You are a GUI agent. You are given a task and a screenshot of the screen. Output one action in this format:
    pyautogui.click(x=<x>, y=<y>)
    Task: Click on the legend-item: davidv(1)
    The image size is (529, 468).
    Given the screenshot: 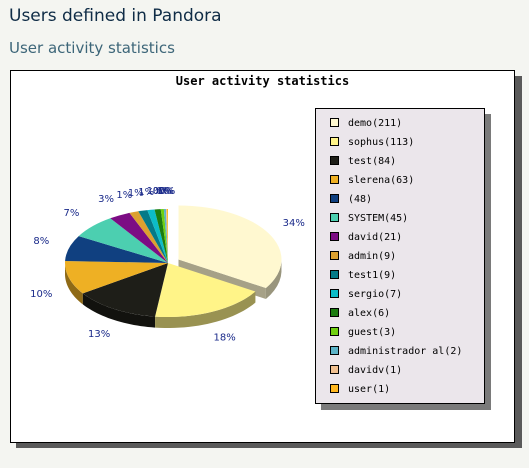 What is the action you would take?
    pyautogui.click(x=366, y=371)
    